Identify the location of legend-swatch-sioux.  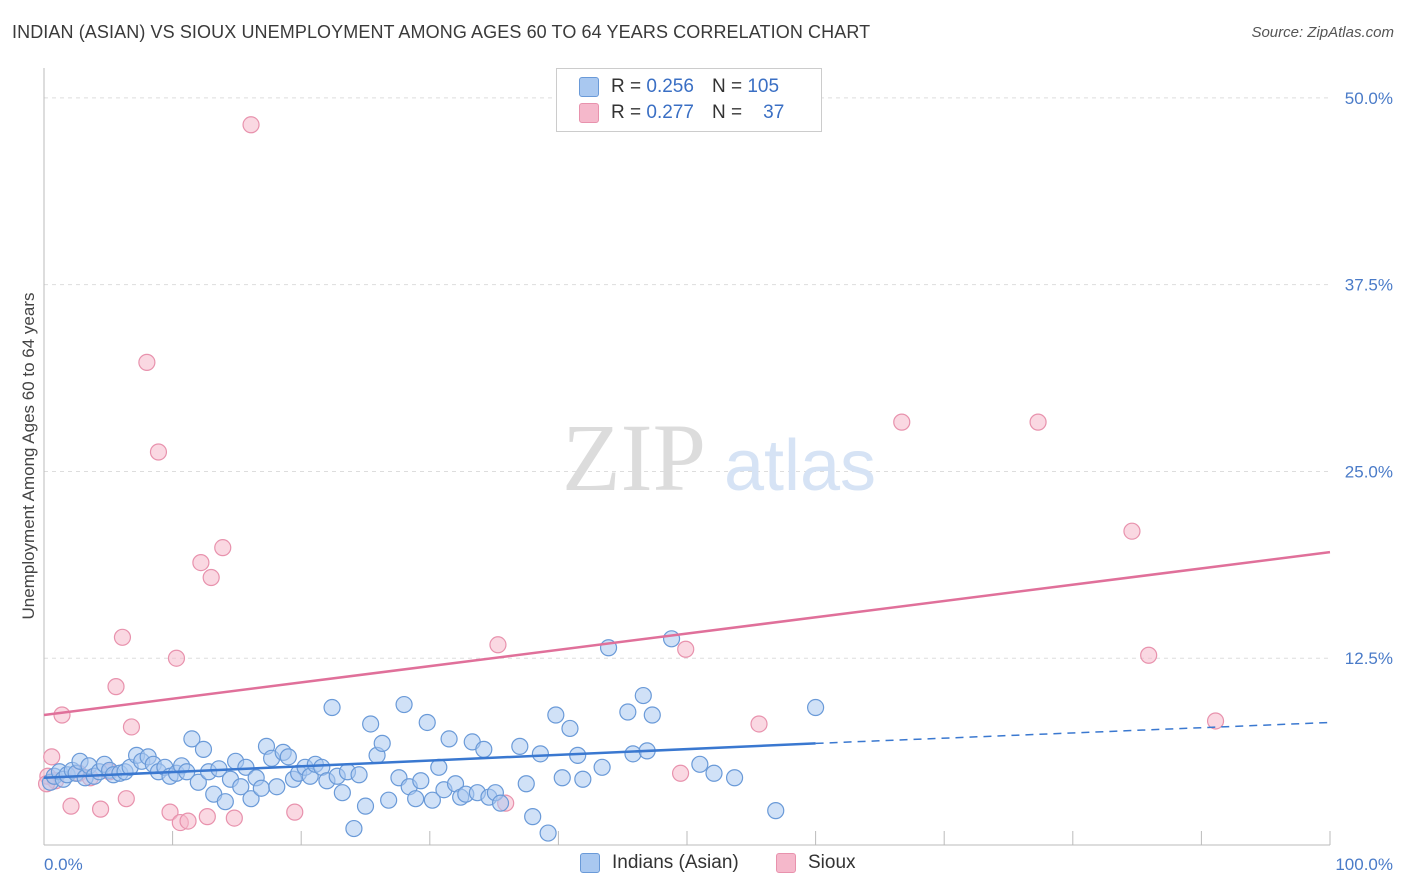
(589, 113).